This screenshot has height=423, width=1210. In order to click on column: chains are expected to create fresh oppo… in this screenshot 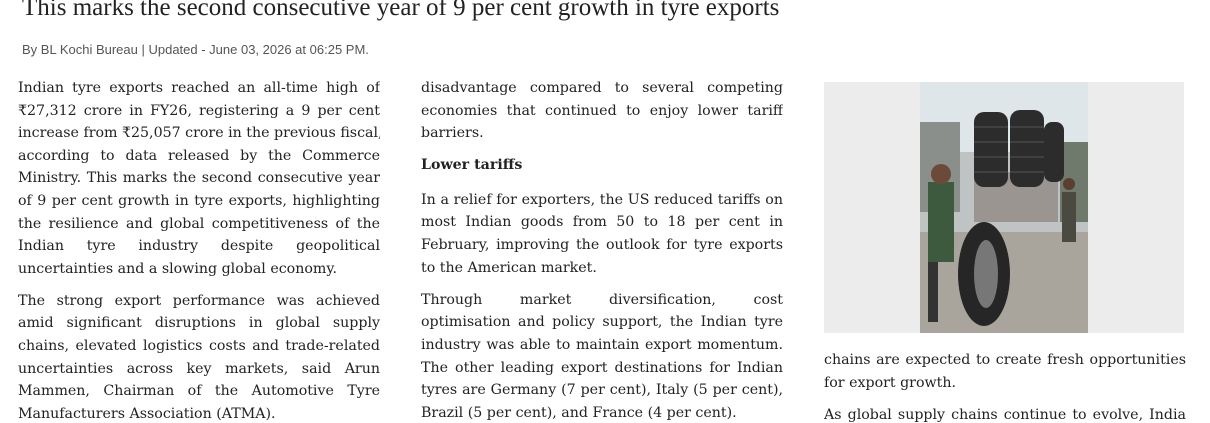, I will do `click(1005, 386)`.